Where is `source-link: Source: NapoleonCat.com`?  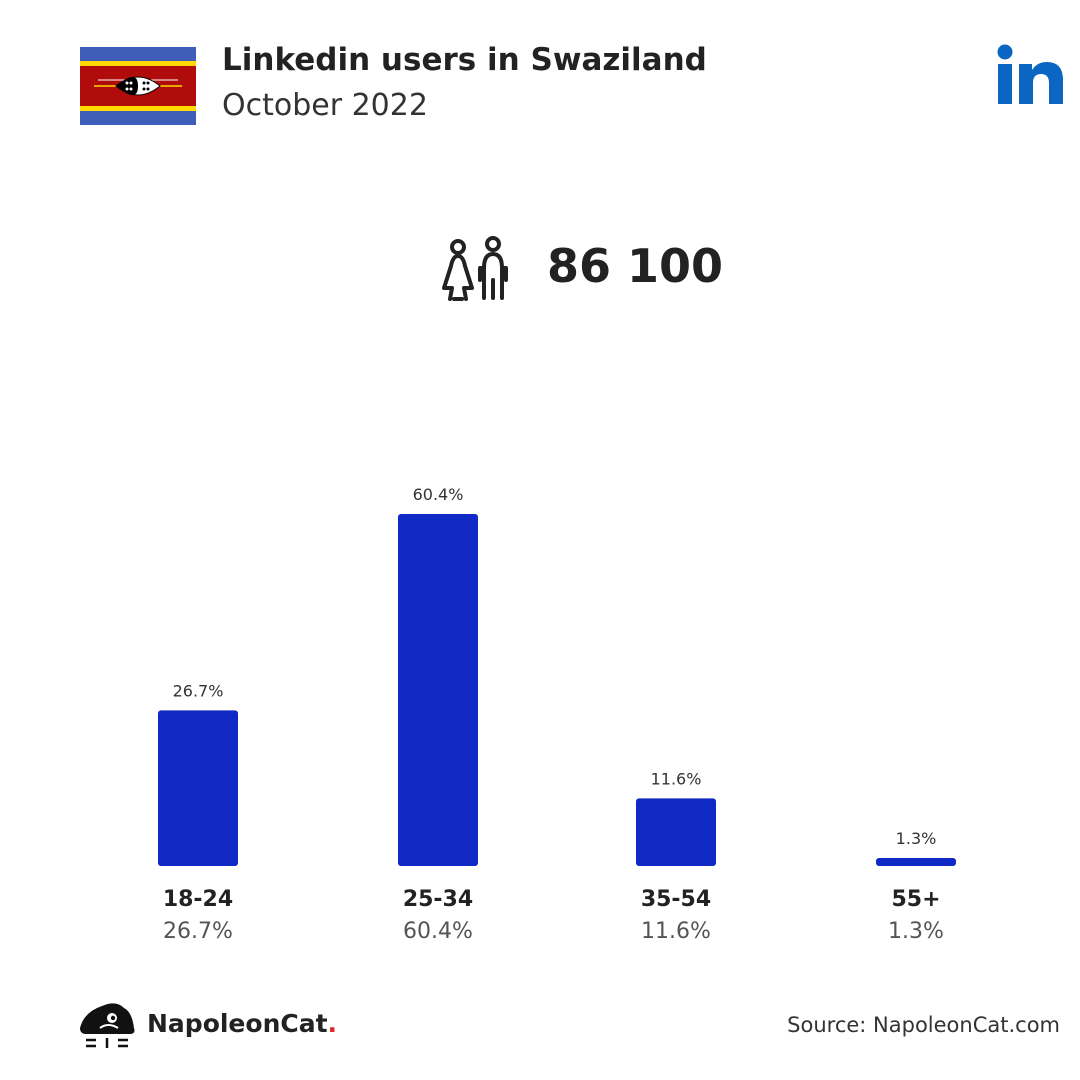
source-link: Source: NapoleonCat.com is located at coordinates (923, 1025).